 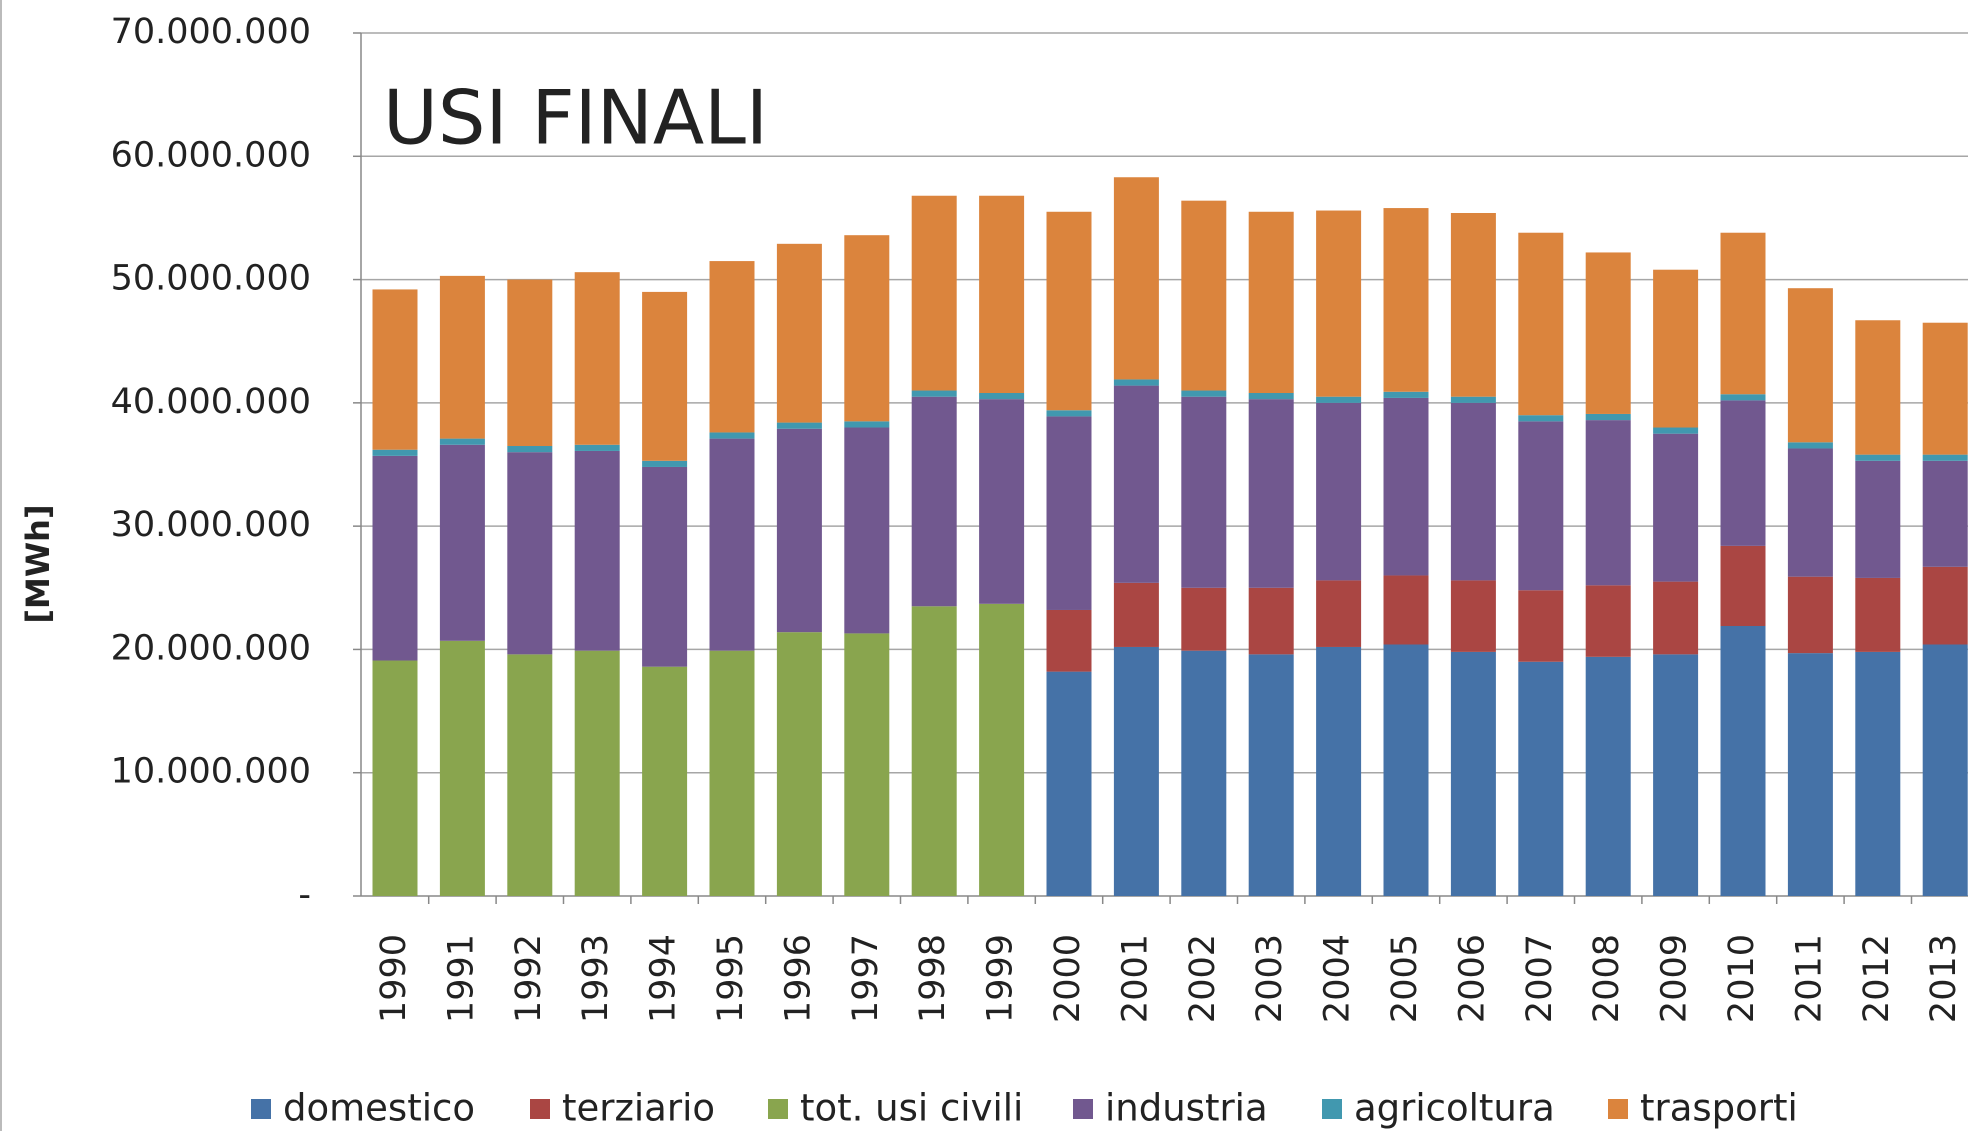 What do you see at coordinates (1338, 978) in the screenshot?
I see `x-tick-label: 2004` at bounding box center [1338, 978].